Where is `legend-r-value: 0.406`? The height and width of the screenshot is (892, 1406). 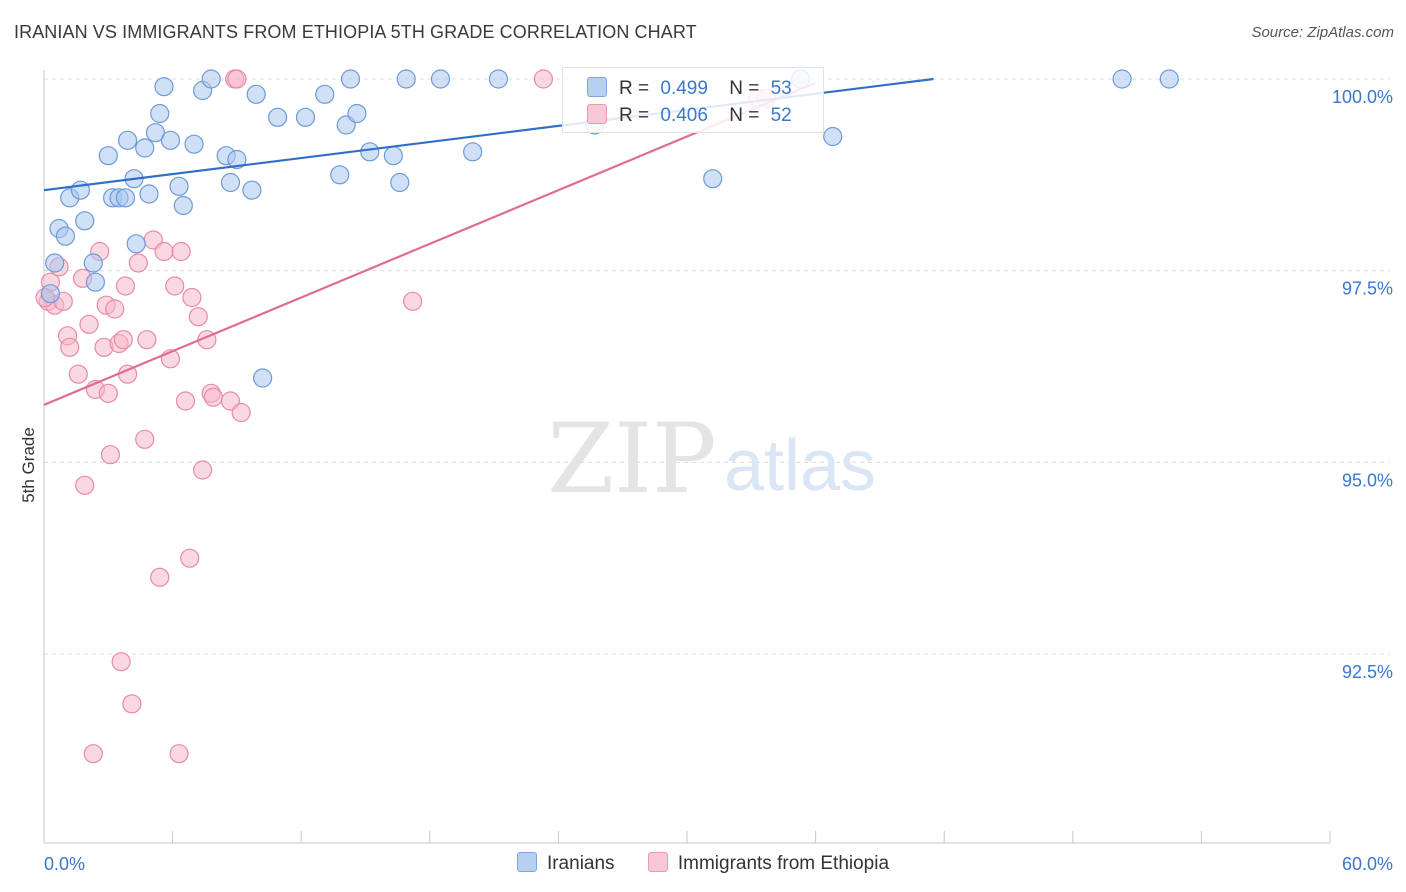 legend-r-value: 0.406 is located at coordinates (684, 115).